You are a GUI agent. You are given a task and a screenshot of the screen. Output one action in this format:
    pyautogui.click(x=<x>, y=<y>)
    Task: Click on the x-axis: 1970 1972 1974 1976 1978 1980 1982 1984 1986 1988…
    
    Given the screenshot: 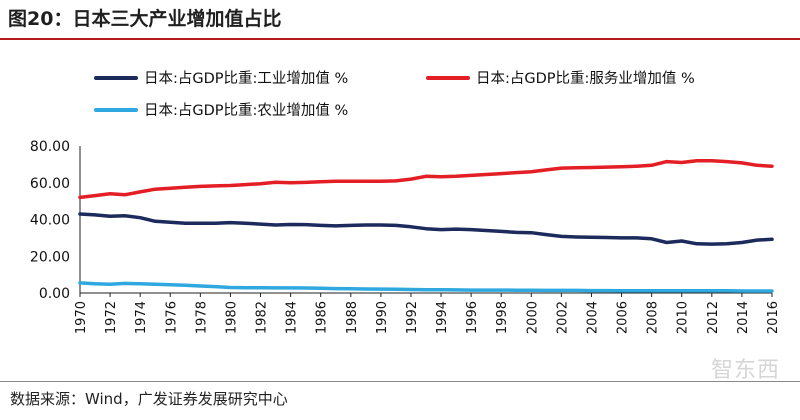 What is the action you would take?
    pyautogui.click(x=427, y=313)
    